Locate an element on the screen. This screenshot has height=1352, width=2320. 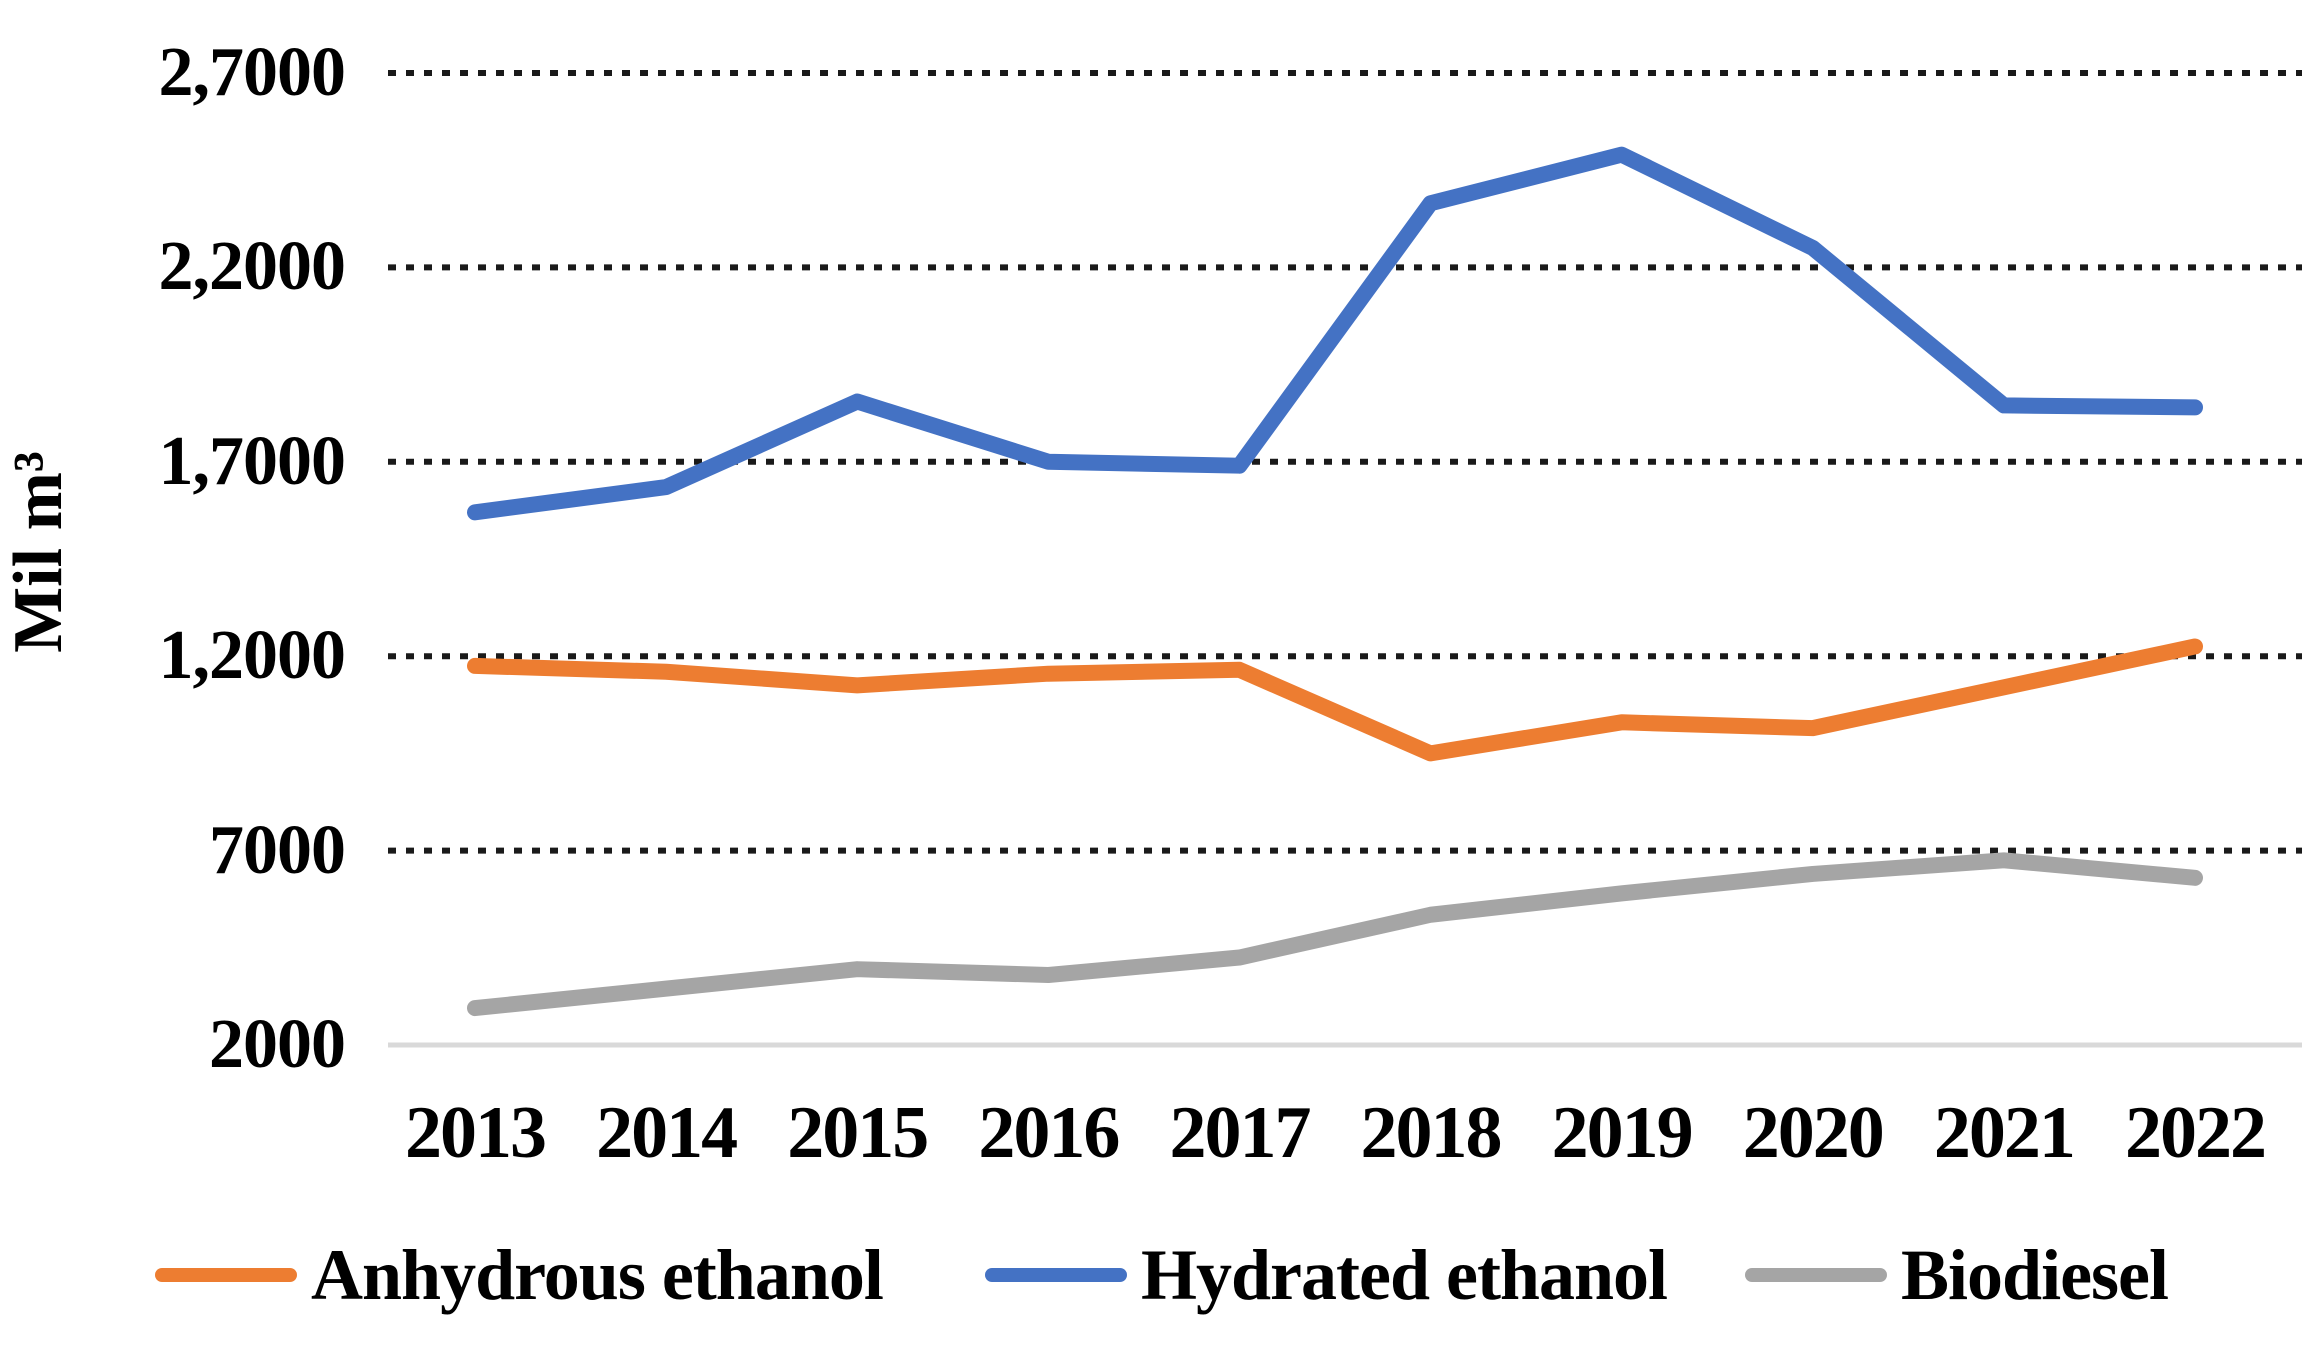
legend-item-anhydrous-ethanol: Anhydrous ethanol is located at coordinates (519, 1275).